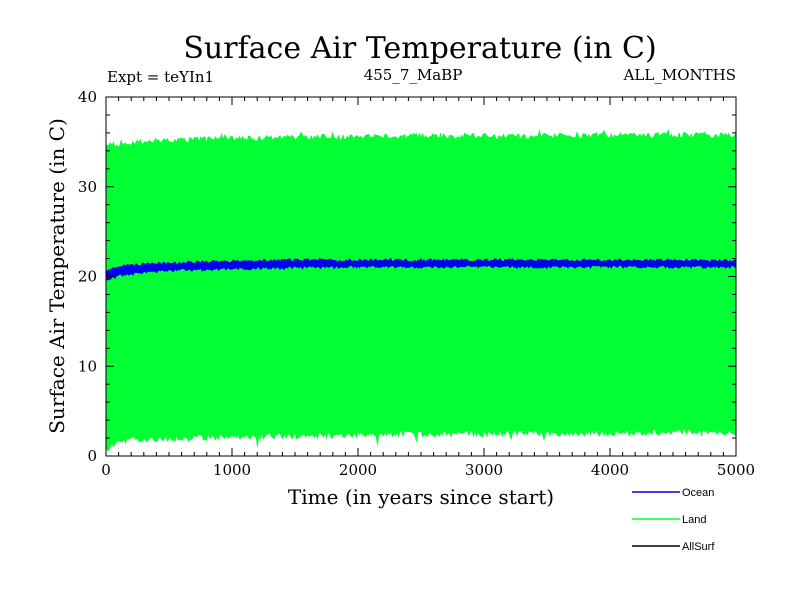  What do you see at coordinates (679, 75) in the screenshot?
I see `months-label: ALL_MONTHS` at bounding box center [679, 75].